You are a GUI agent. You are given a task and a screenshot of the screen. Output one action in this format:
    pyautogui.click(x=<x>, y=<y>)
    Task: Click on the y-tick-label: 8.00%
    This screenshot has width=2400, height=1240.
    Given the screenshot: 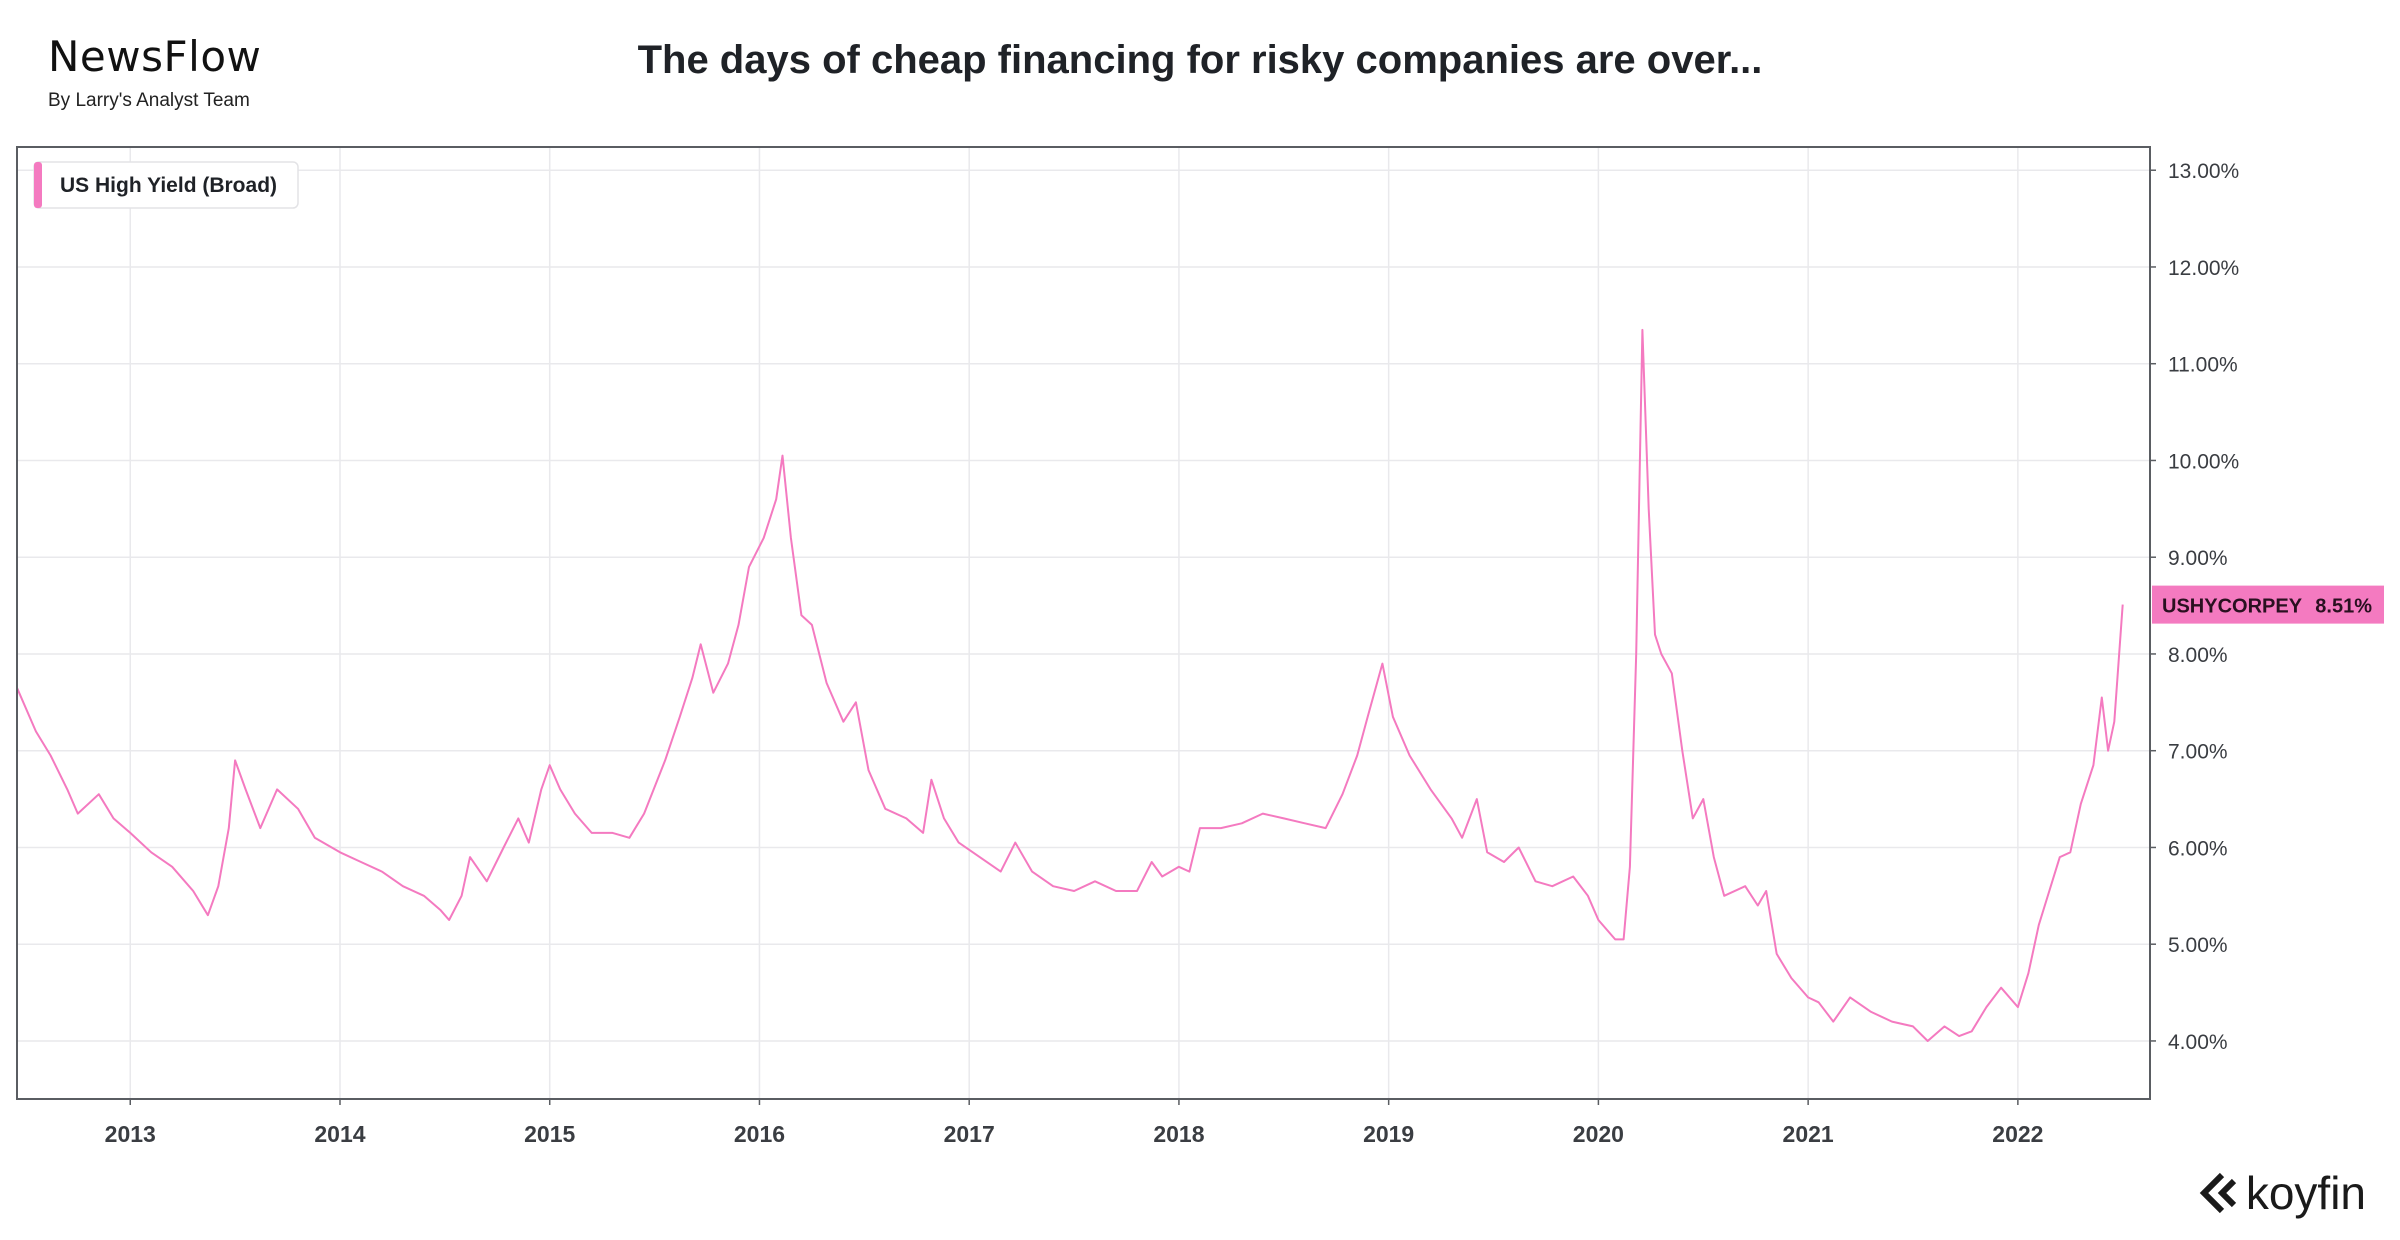 What is the action you would take?
    pyautogui.click(x=2198, y=655)
    